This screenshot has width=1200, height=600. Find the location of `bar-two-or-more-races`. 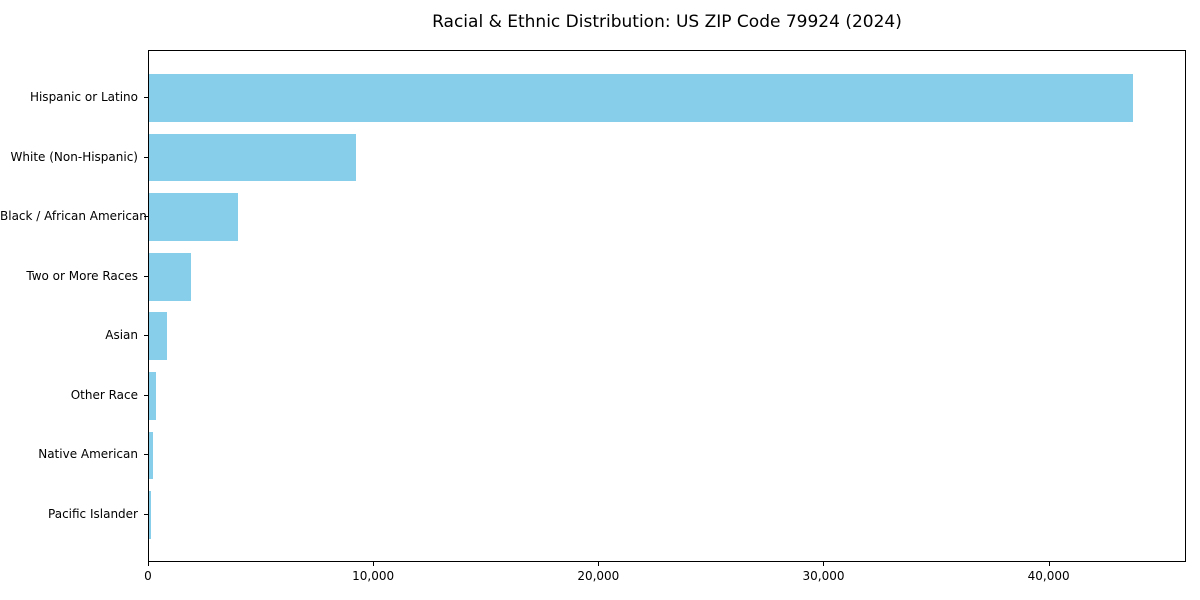

bar-two-or-more-races is located at coordinates (170, 276).